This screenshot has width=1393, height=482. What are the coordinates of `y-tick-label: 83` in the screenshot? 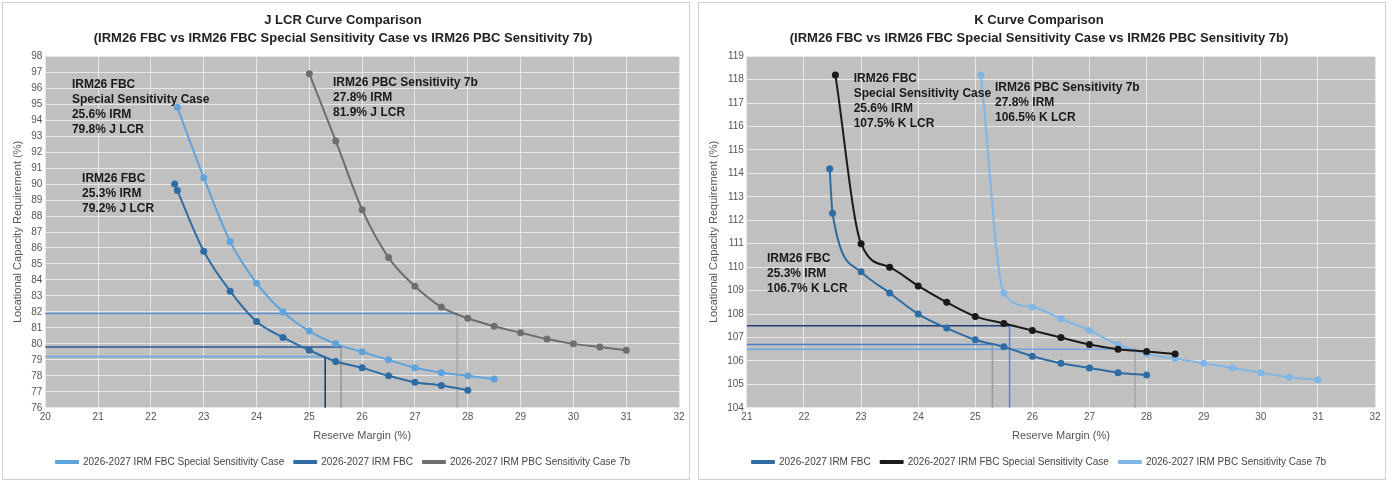 It's located at (37, 295).